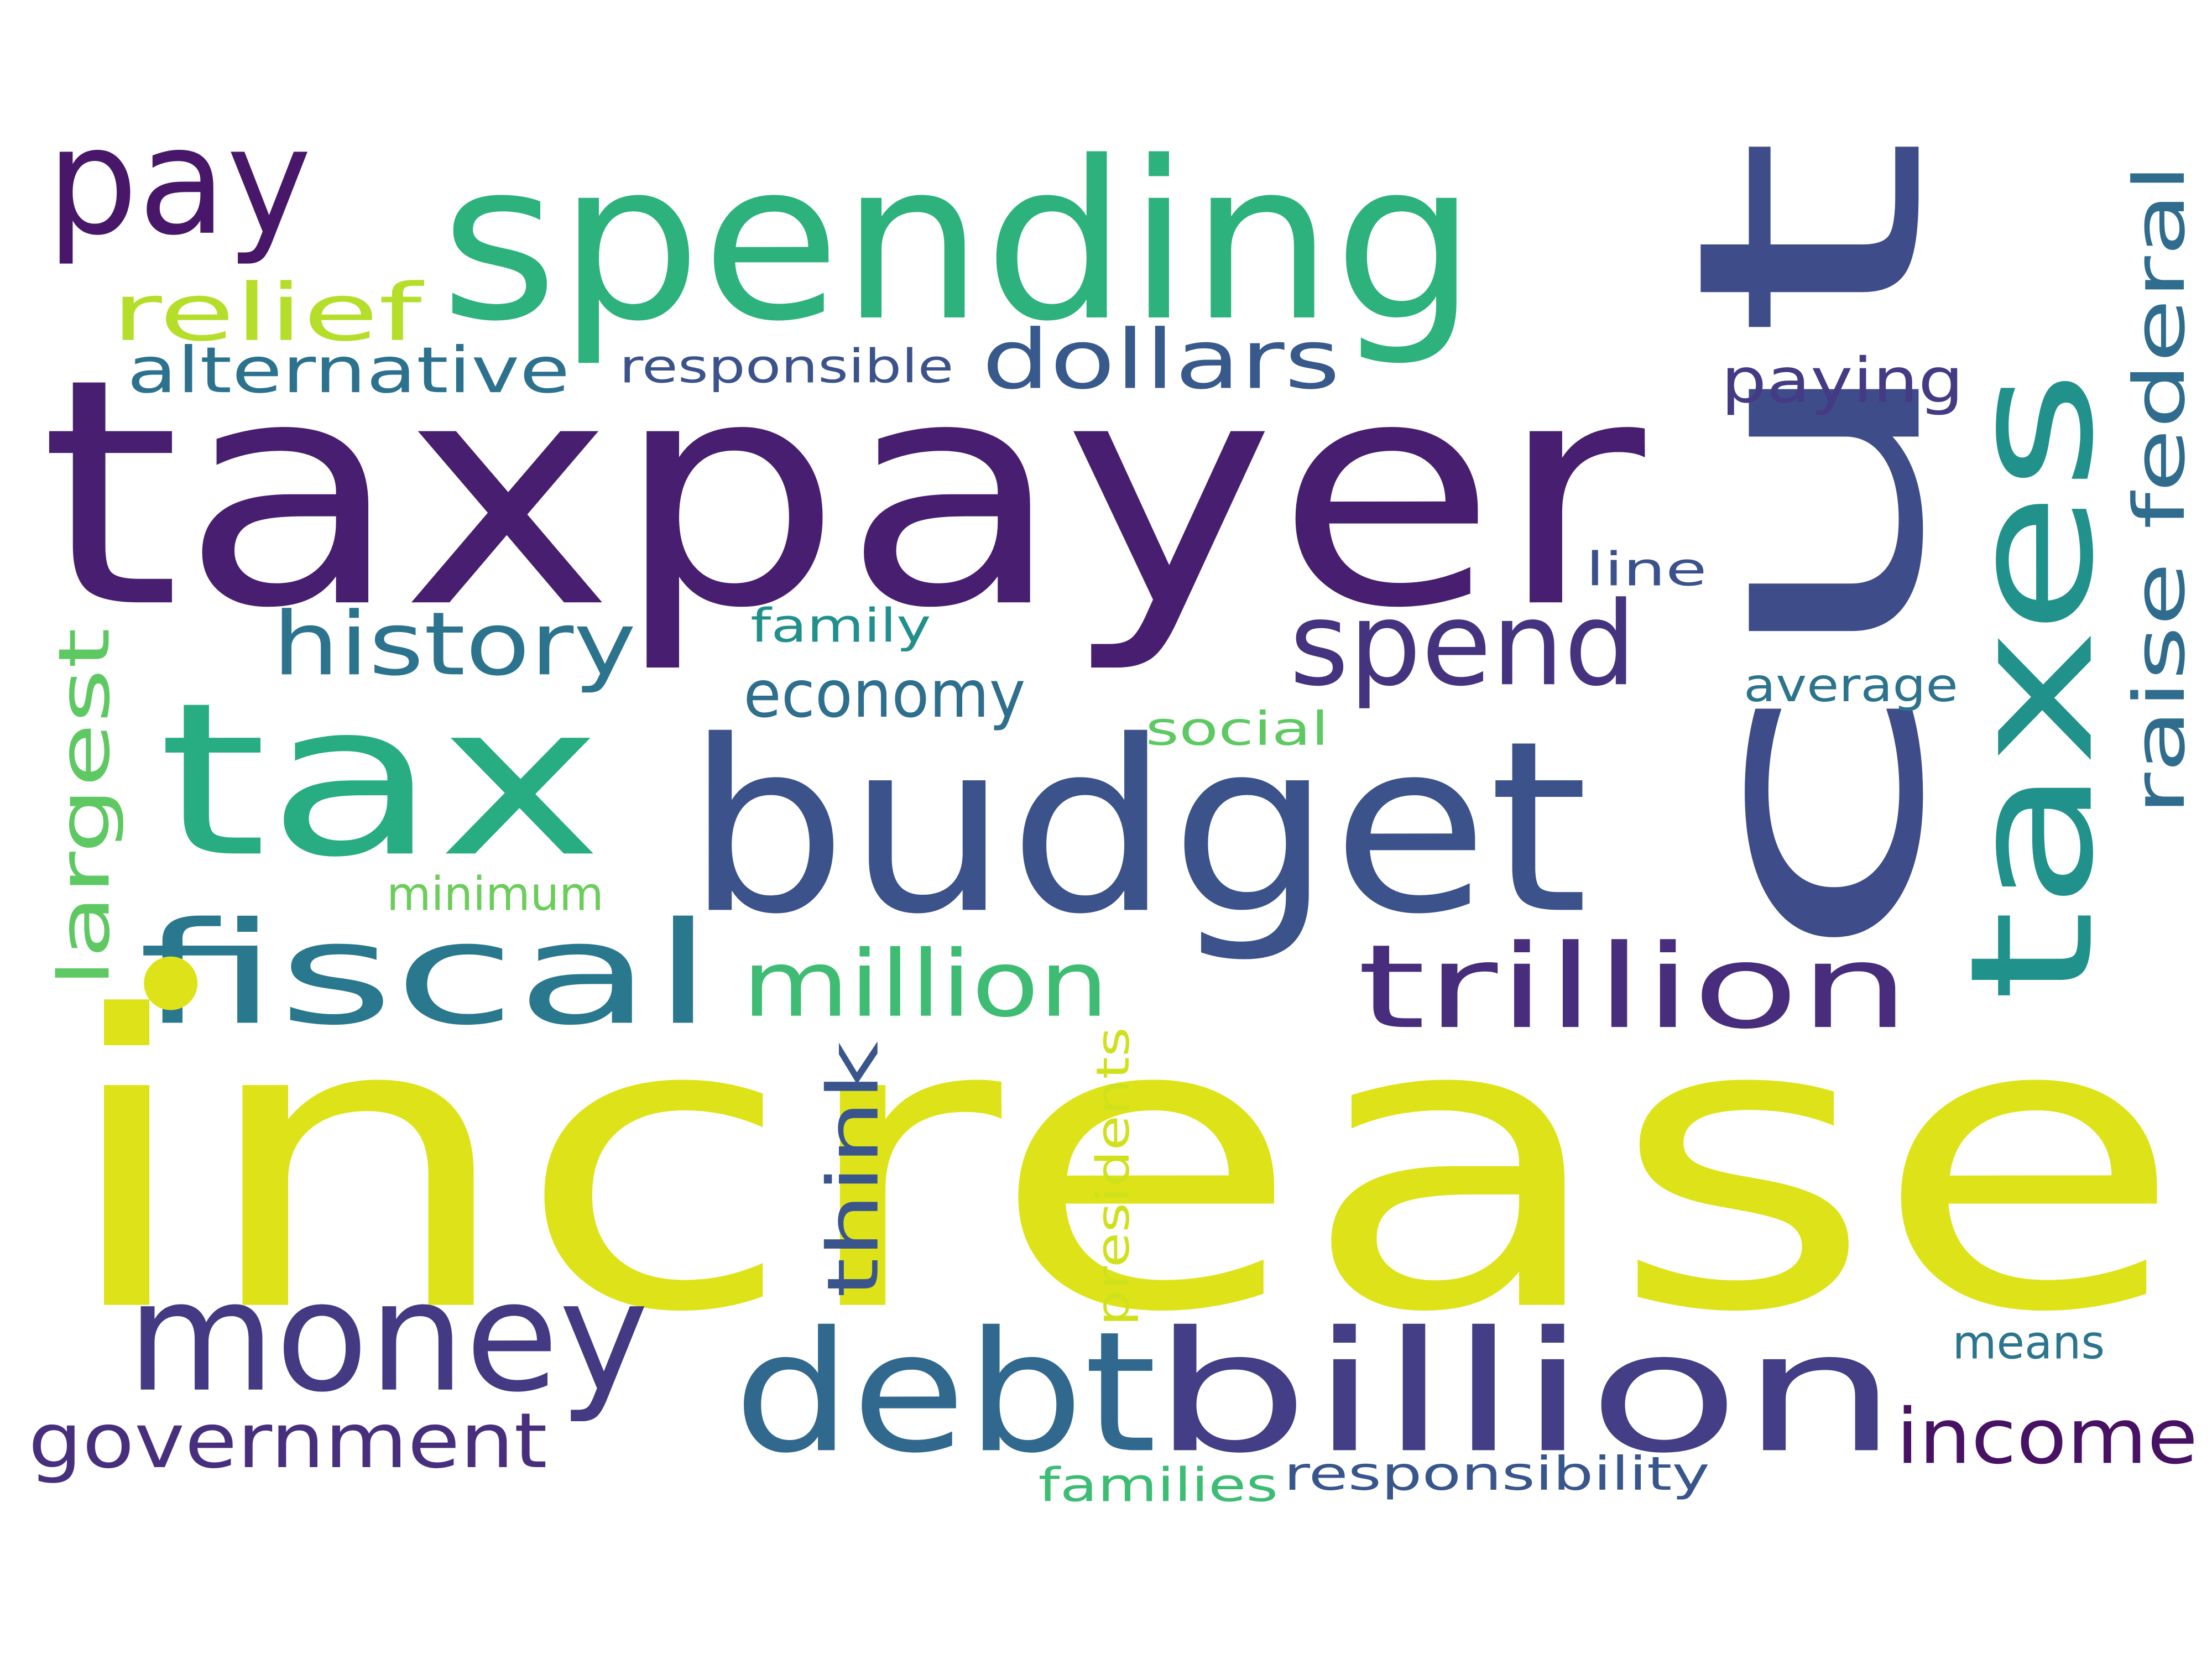  I want to click on word-income: income, so click(2047, 1437).